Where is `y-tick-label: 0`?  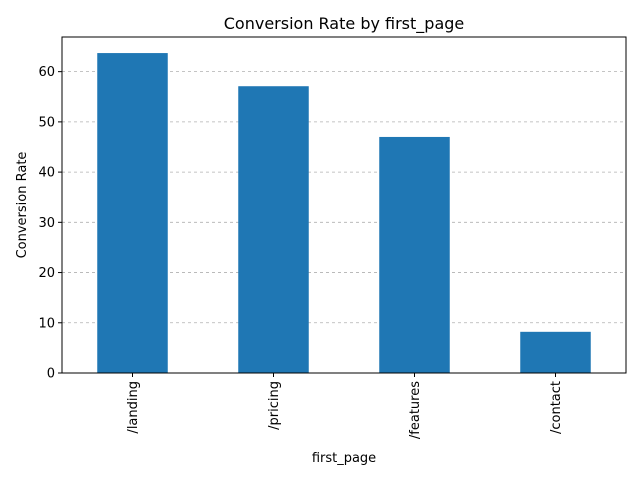
y-tick-label: 0 is located at coordinates (51, 374).